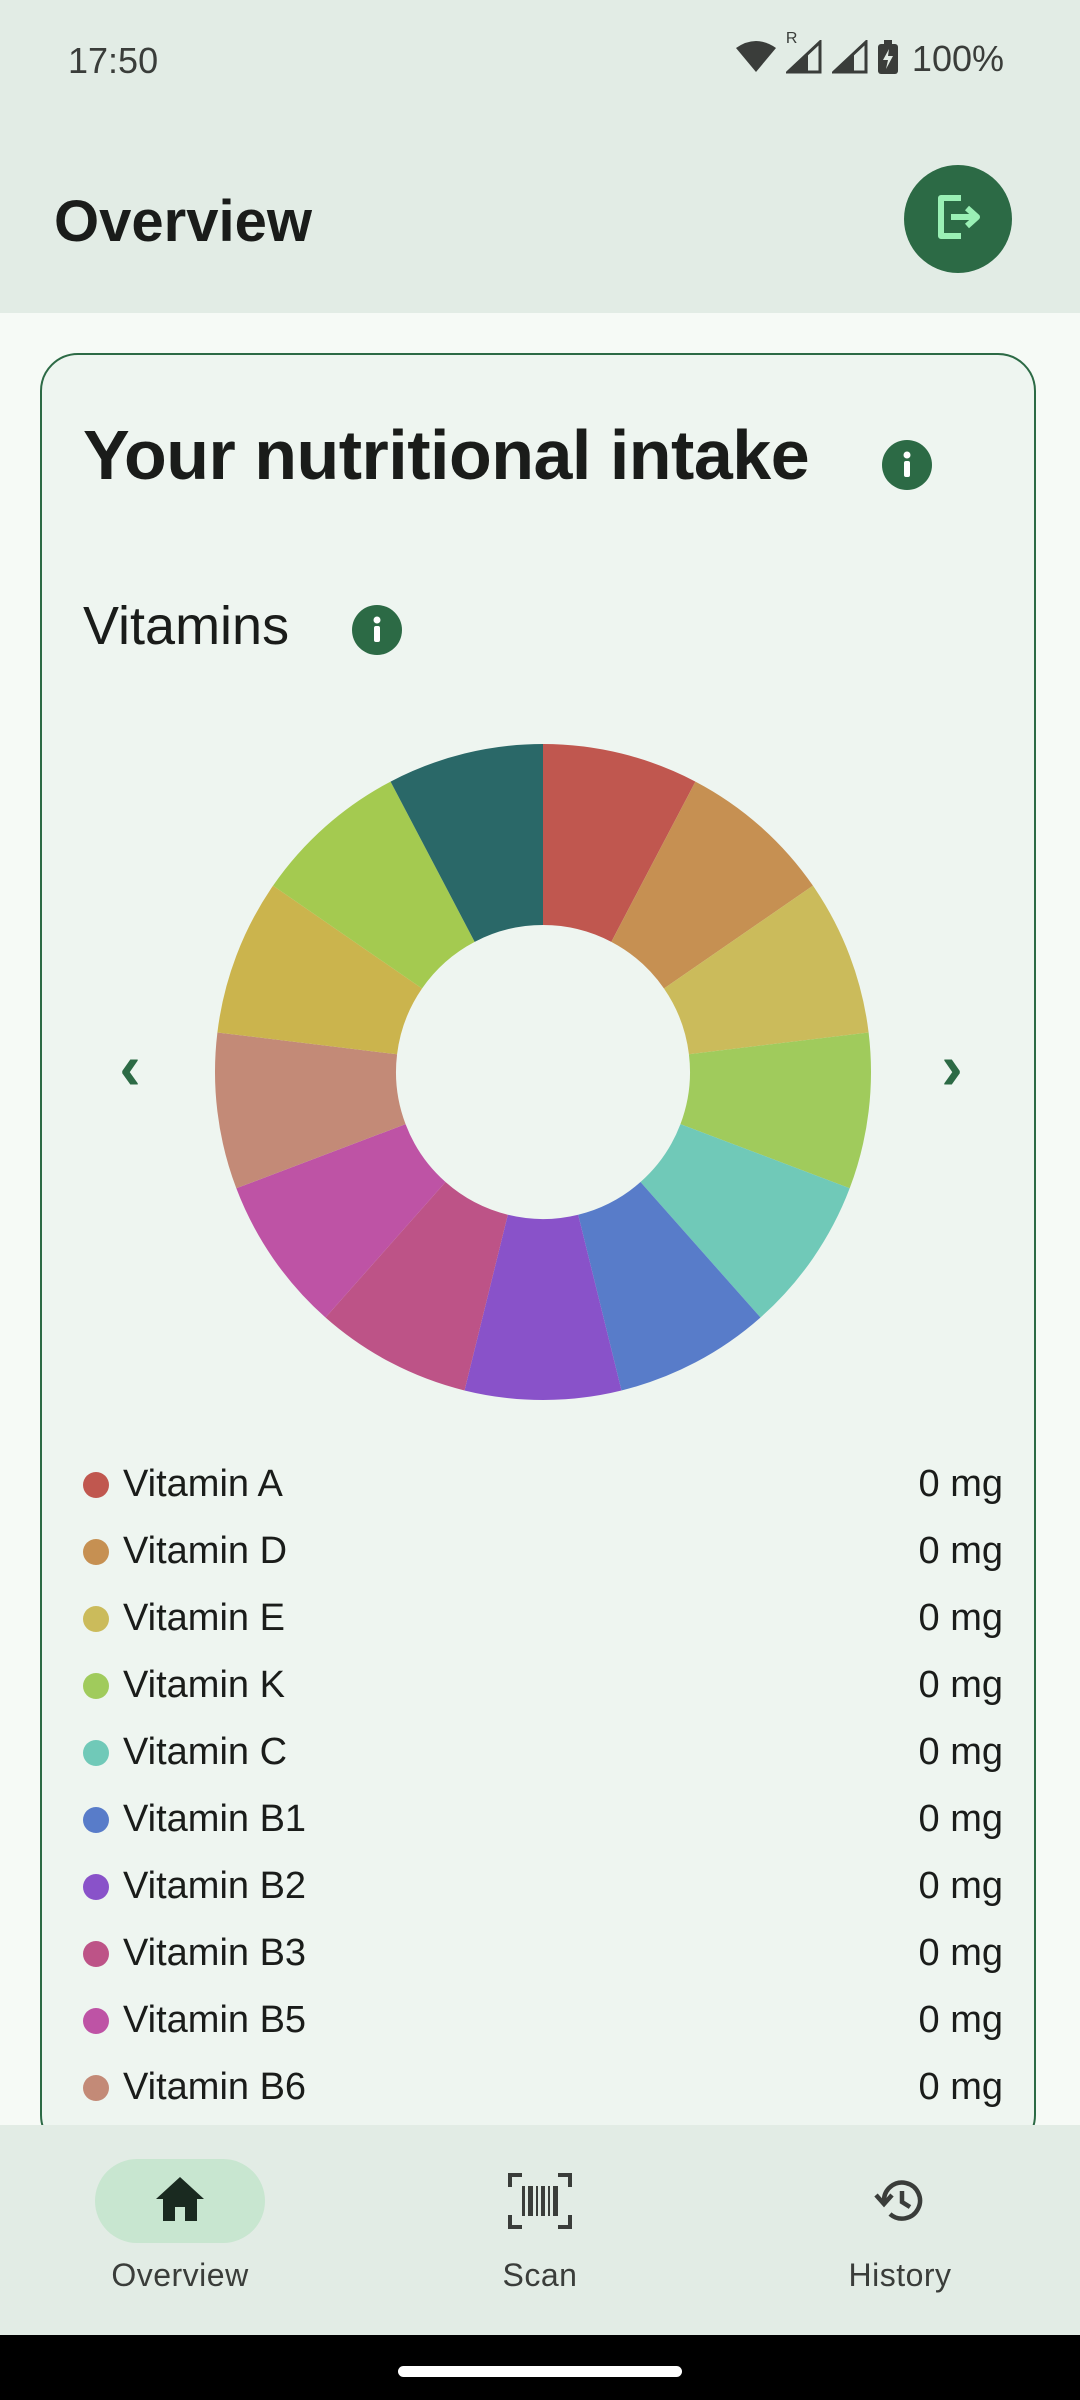 The height and width of the screenshot is (2400, 1080). What do you see at coordinates (215, 1819) in the screenshot?
I see `legend-item-name: Vitamin B1` at bounding box center [215, 1819].